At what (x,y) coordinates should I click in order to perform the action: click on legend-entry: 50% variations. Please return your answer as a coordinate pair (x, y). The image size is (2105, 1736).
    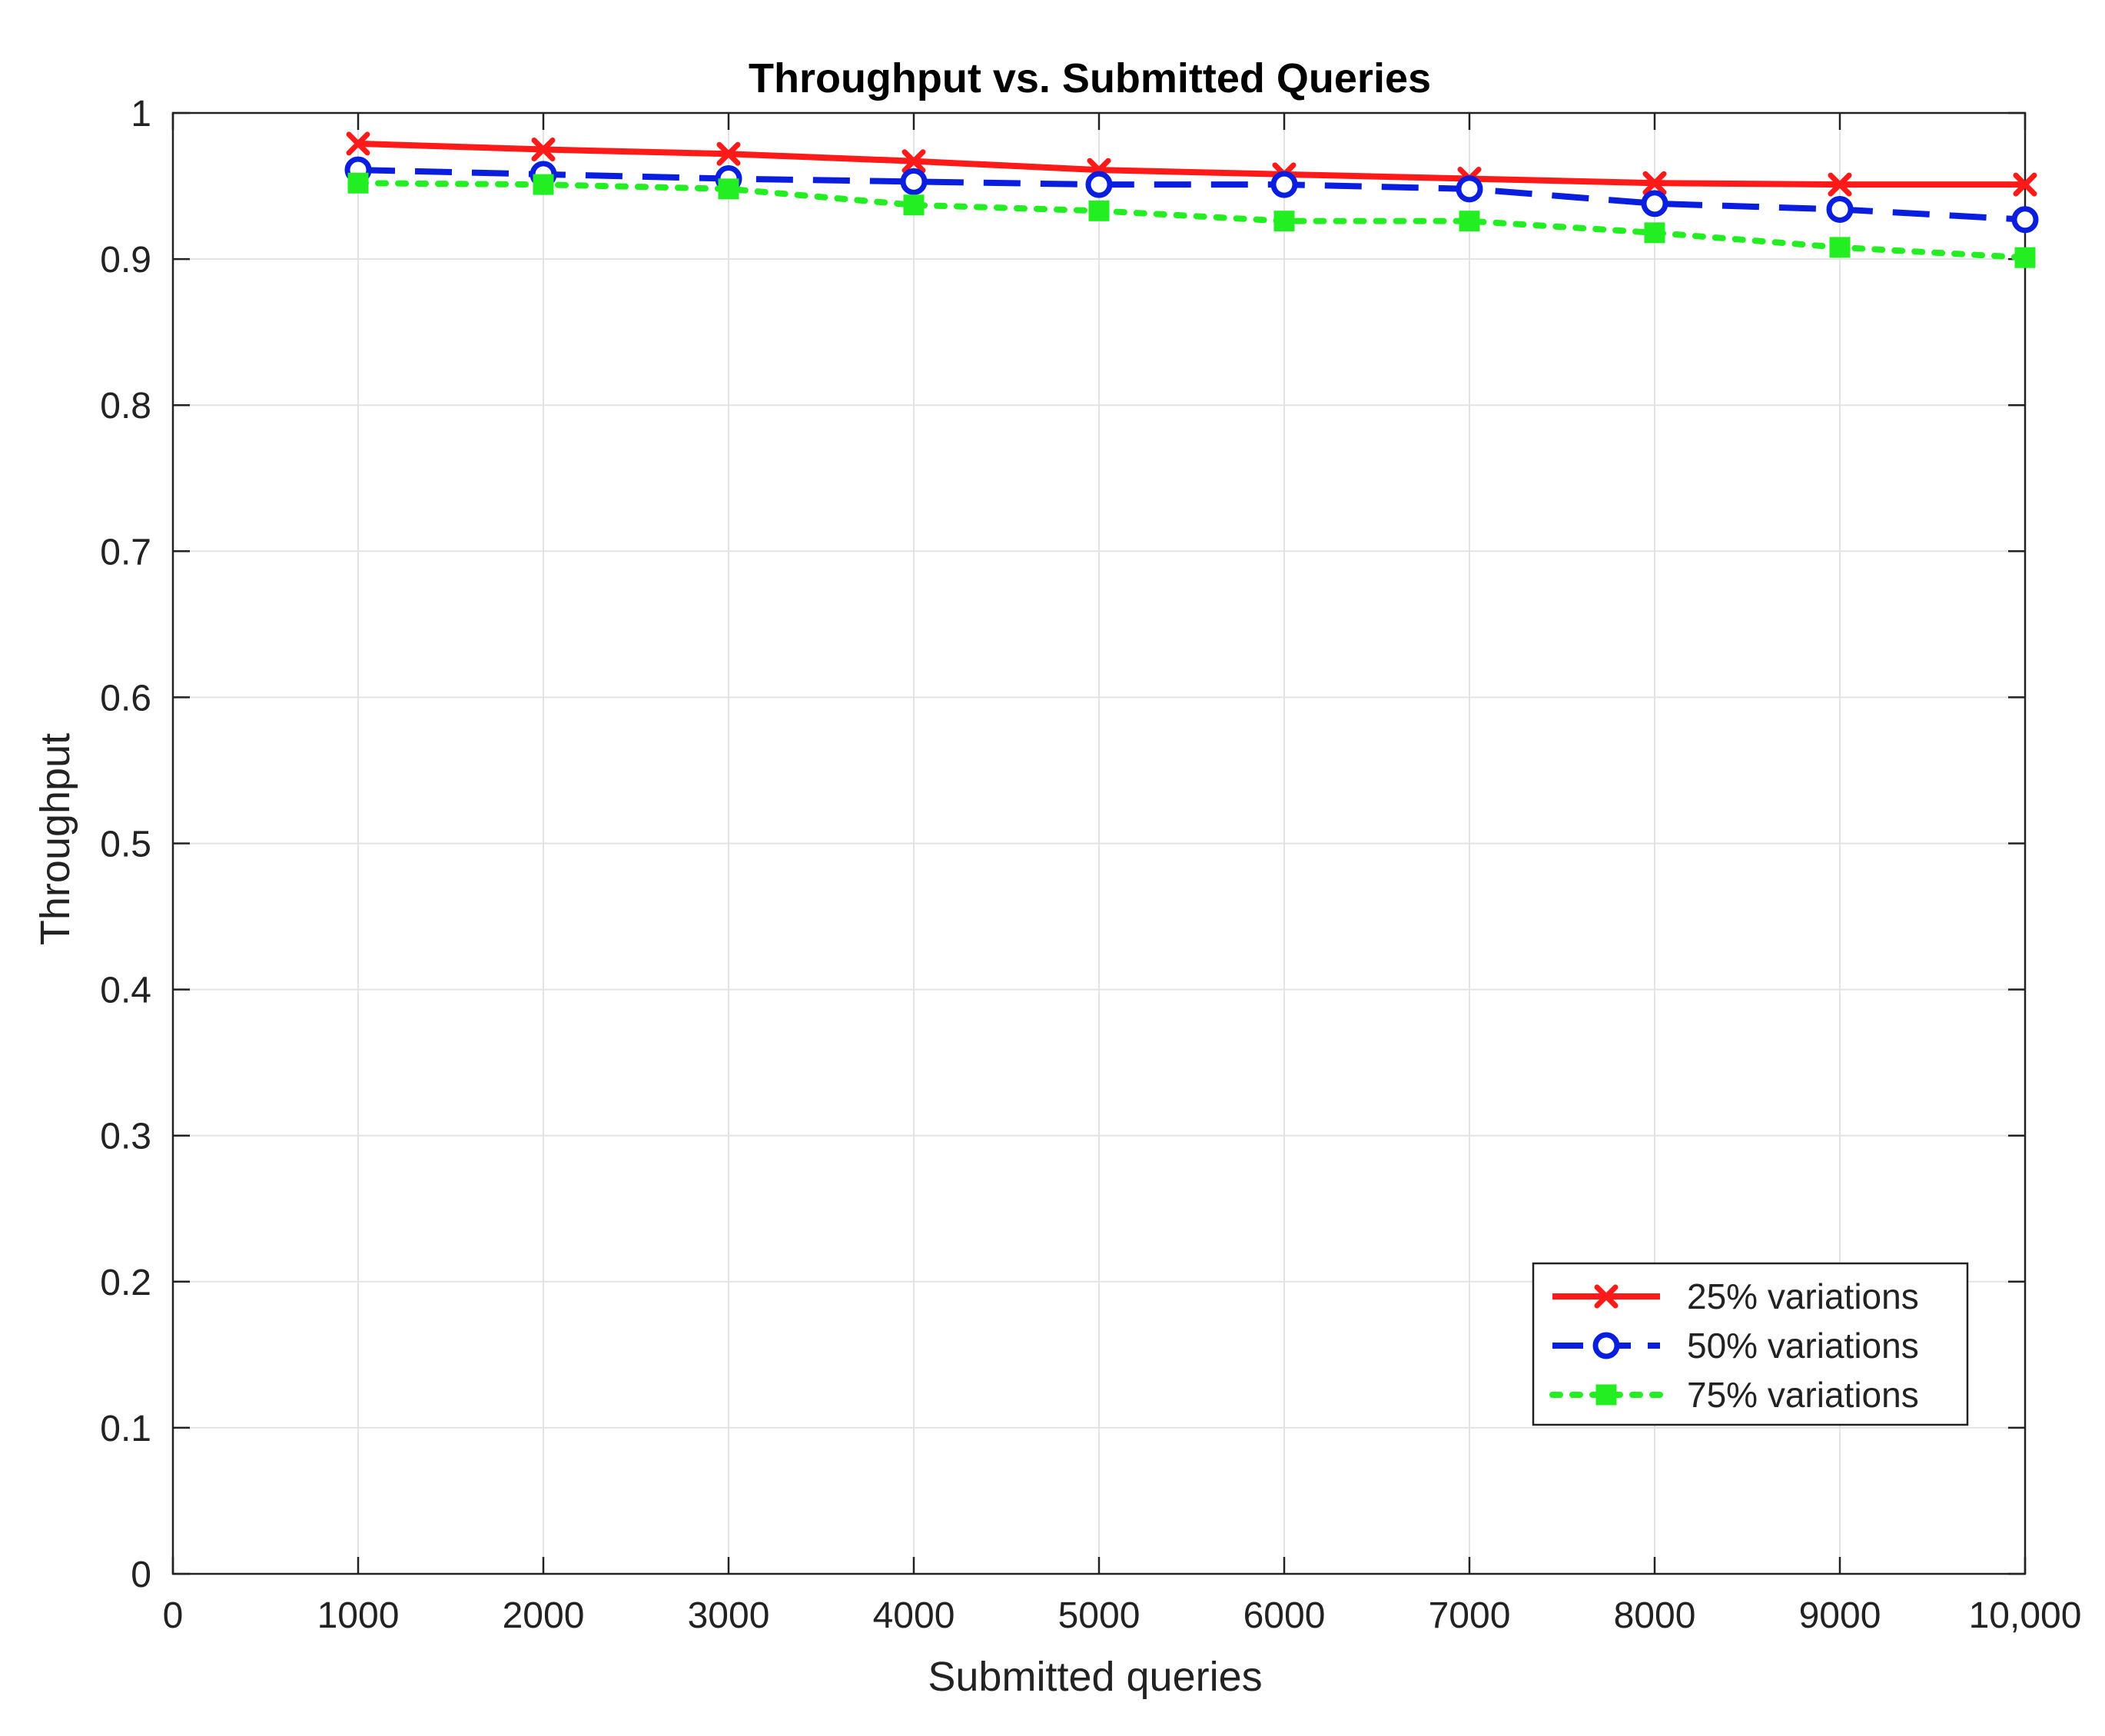
    Looking at the image, I should click on (1735, 1346).